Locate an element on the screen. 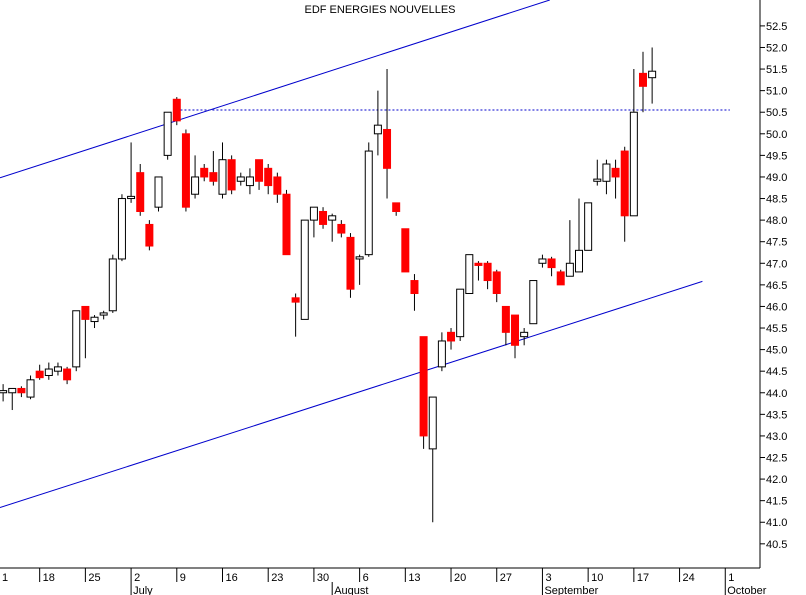 The width and height of the screenshot is (806, 595). month-label: October is located at coordinates (746, 590).